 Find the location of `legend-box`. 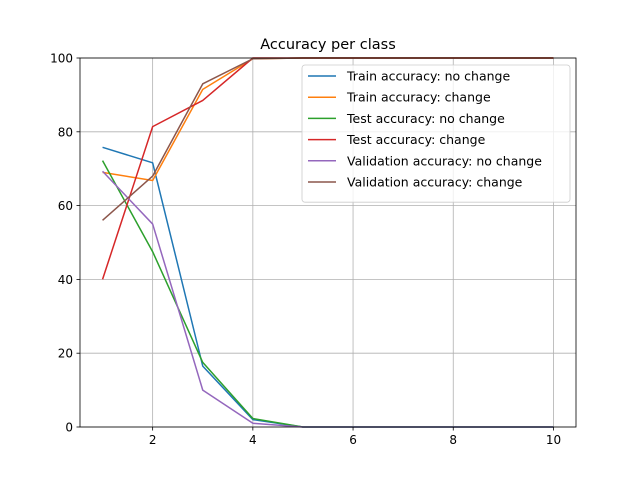

legend-box is located at coordinates (436, 133).